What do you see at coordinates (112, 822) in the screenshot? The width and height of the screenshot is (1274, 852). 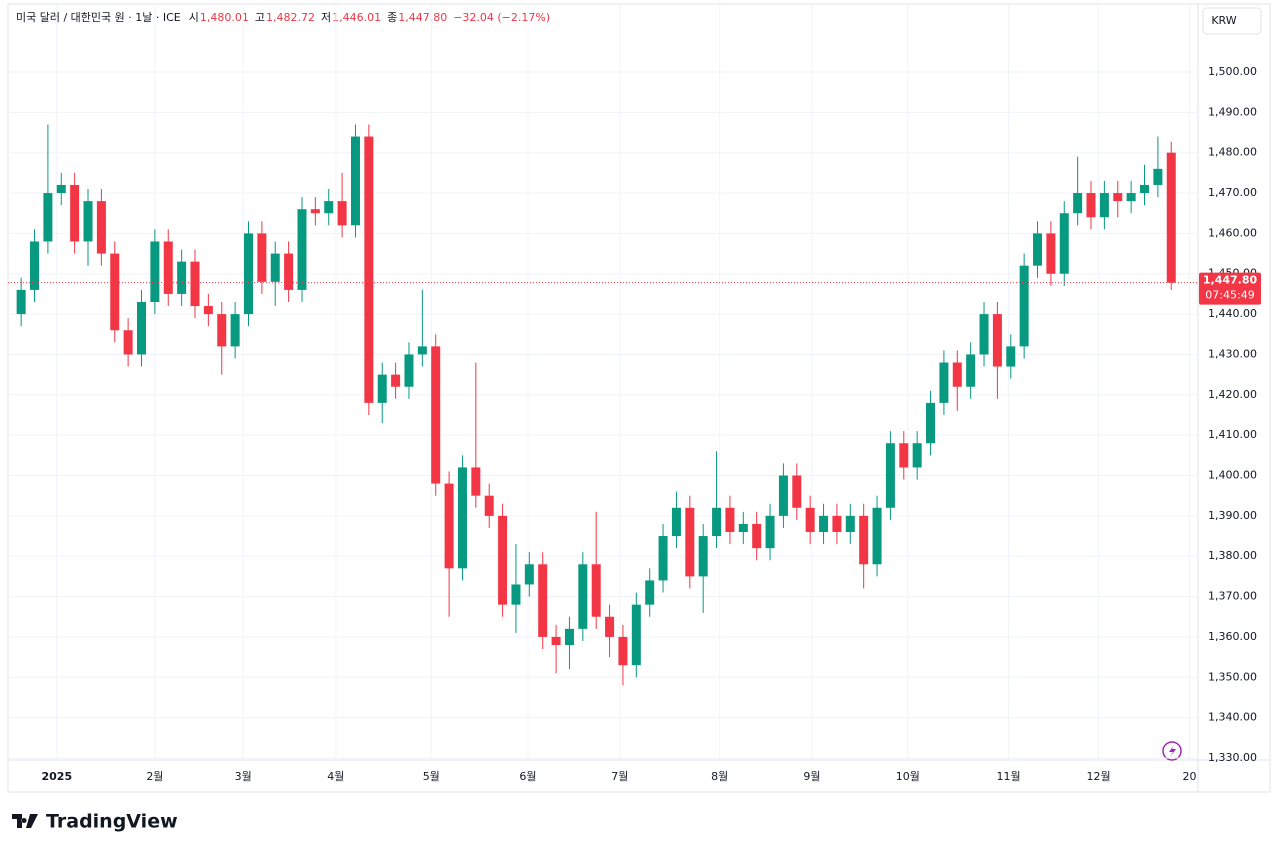 I see `brand: TradingView` at bounding box center [112, 822].